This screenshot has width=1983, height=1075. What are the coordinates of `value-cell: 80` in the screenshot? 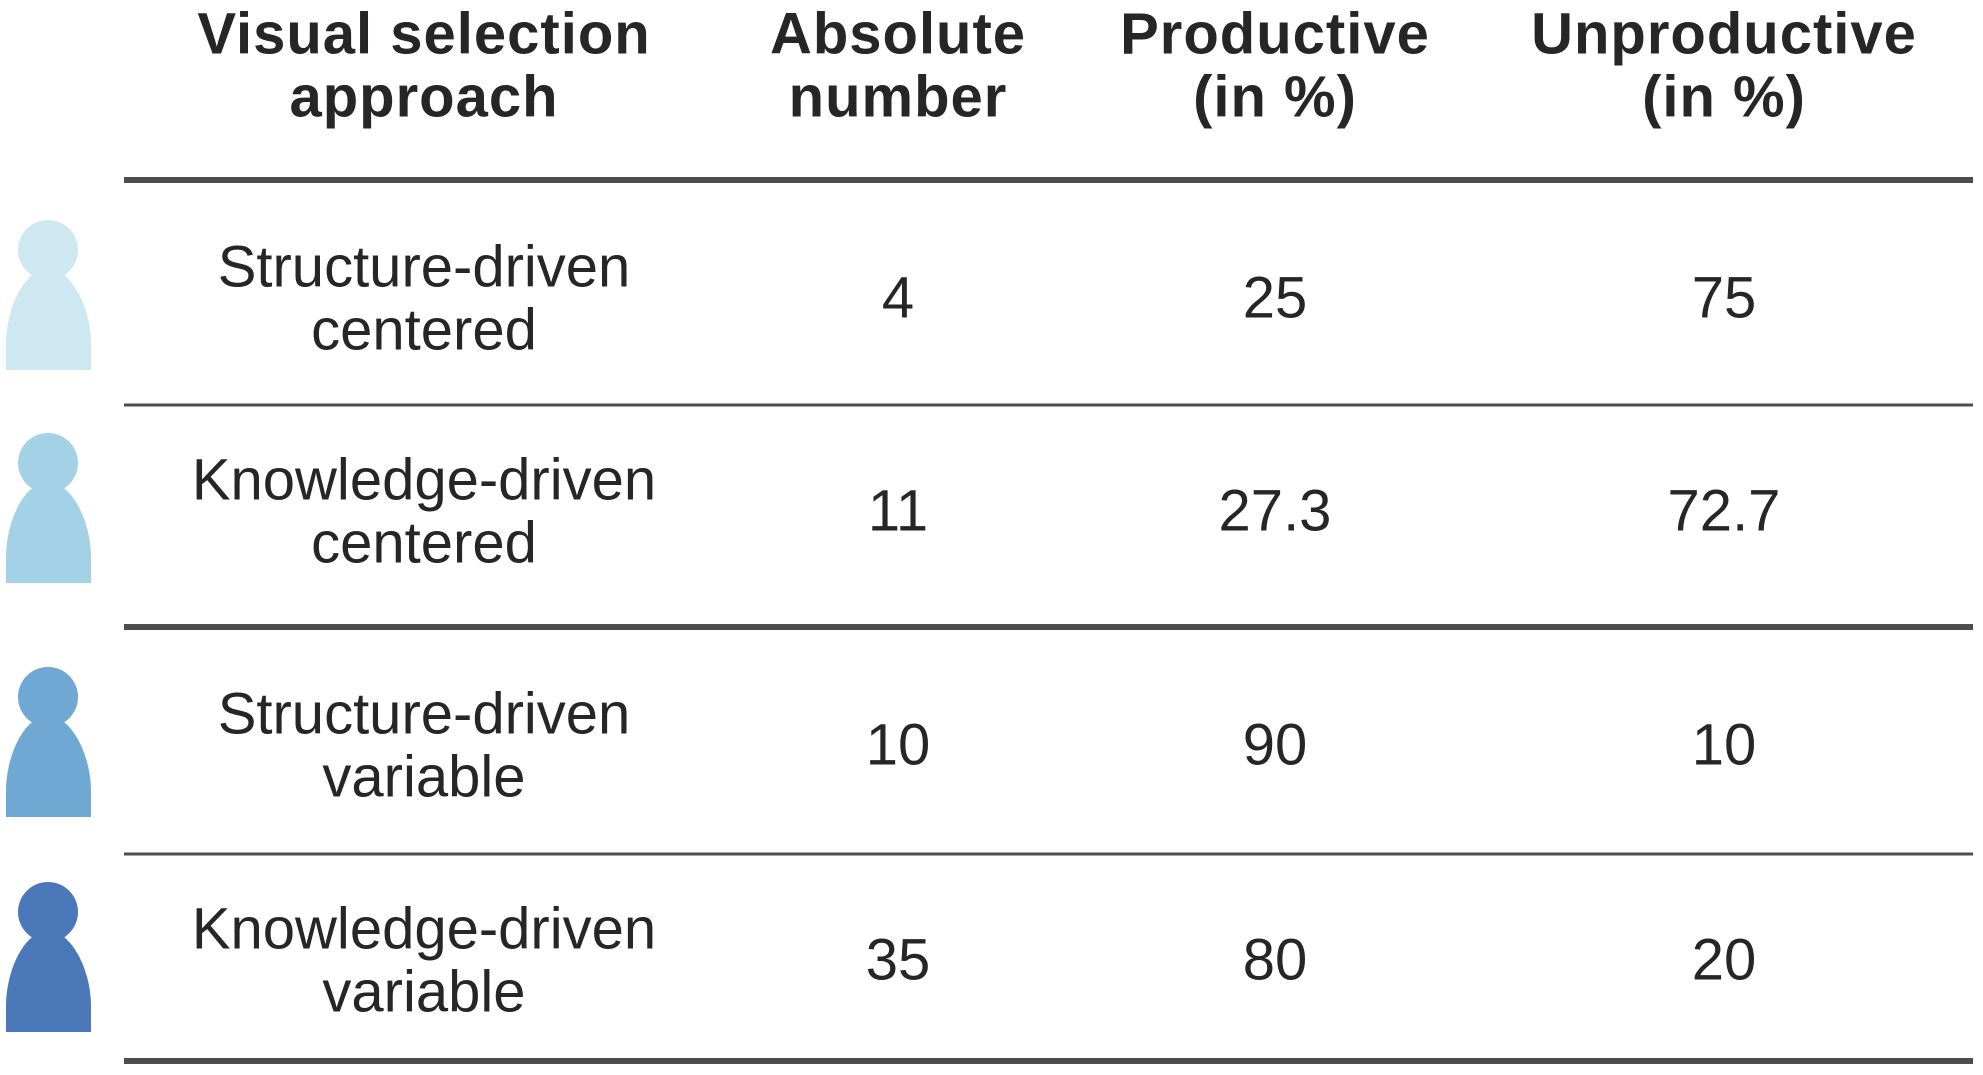 It's located at (1275, 960).